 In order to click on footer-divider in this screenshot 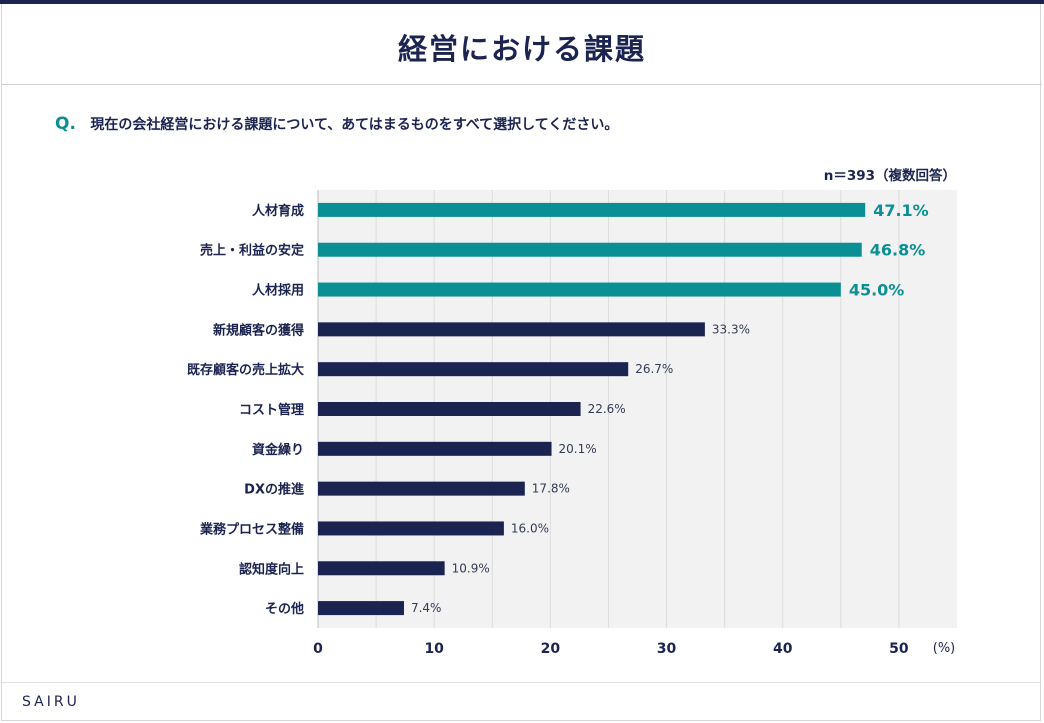, I will do `click(522, 682)`.